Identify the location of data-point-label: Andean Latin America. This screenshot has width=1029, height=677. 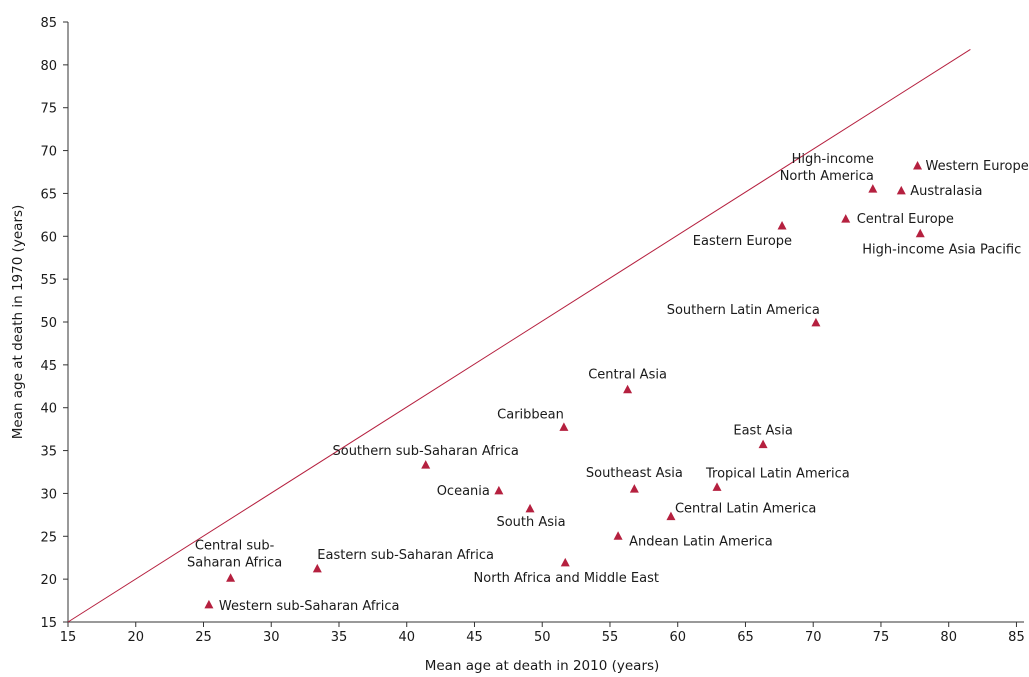
(701, 541).